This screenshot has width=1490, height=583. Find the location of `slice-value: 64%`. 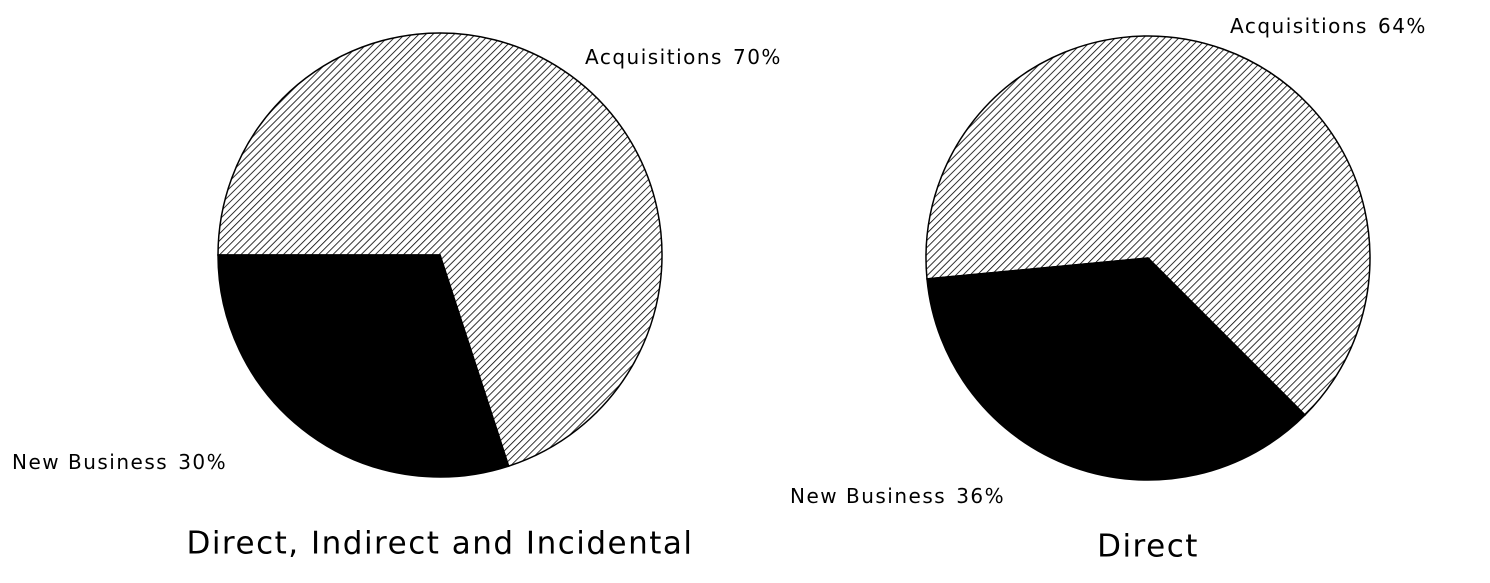

slice-value: 64% is located at coordinates (1402, 26).